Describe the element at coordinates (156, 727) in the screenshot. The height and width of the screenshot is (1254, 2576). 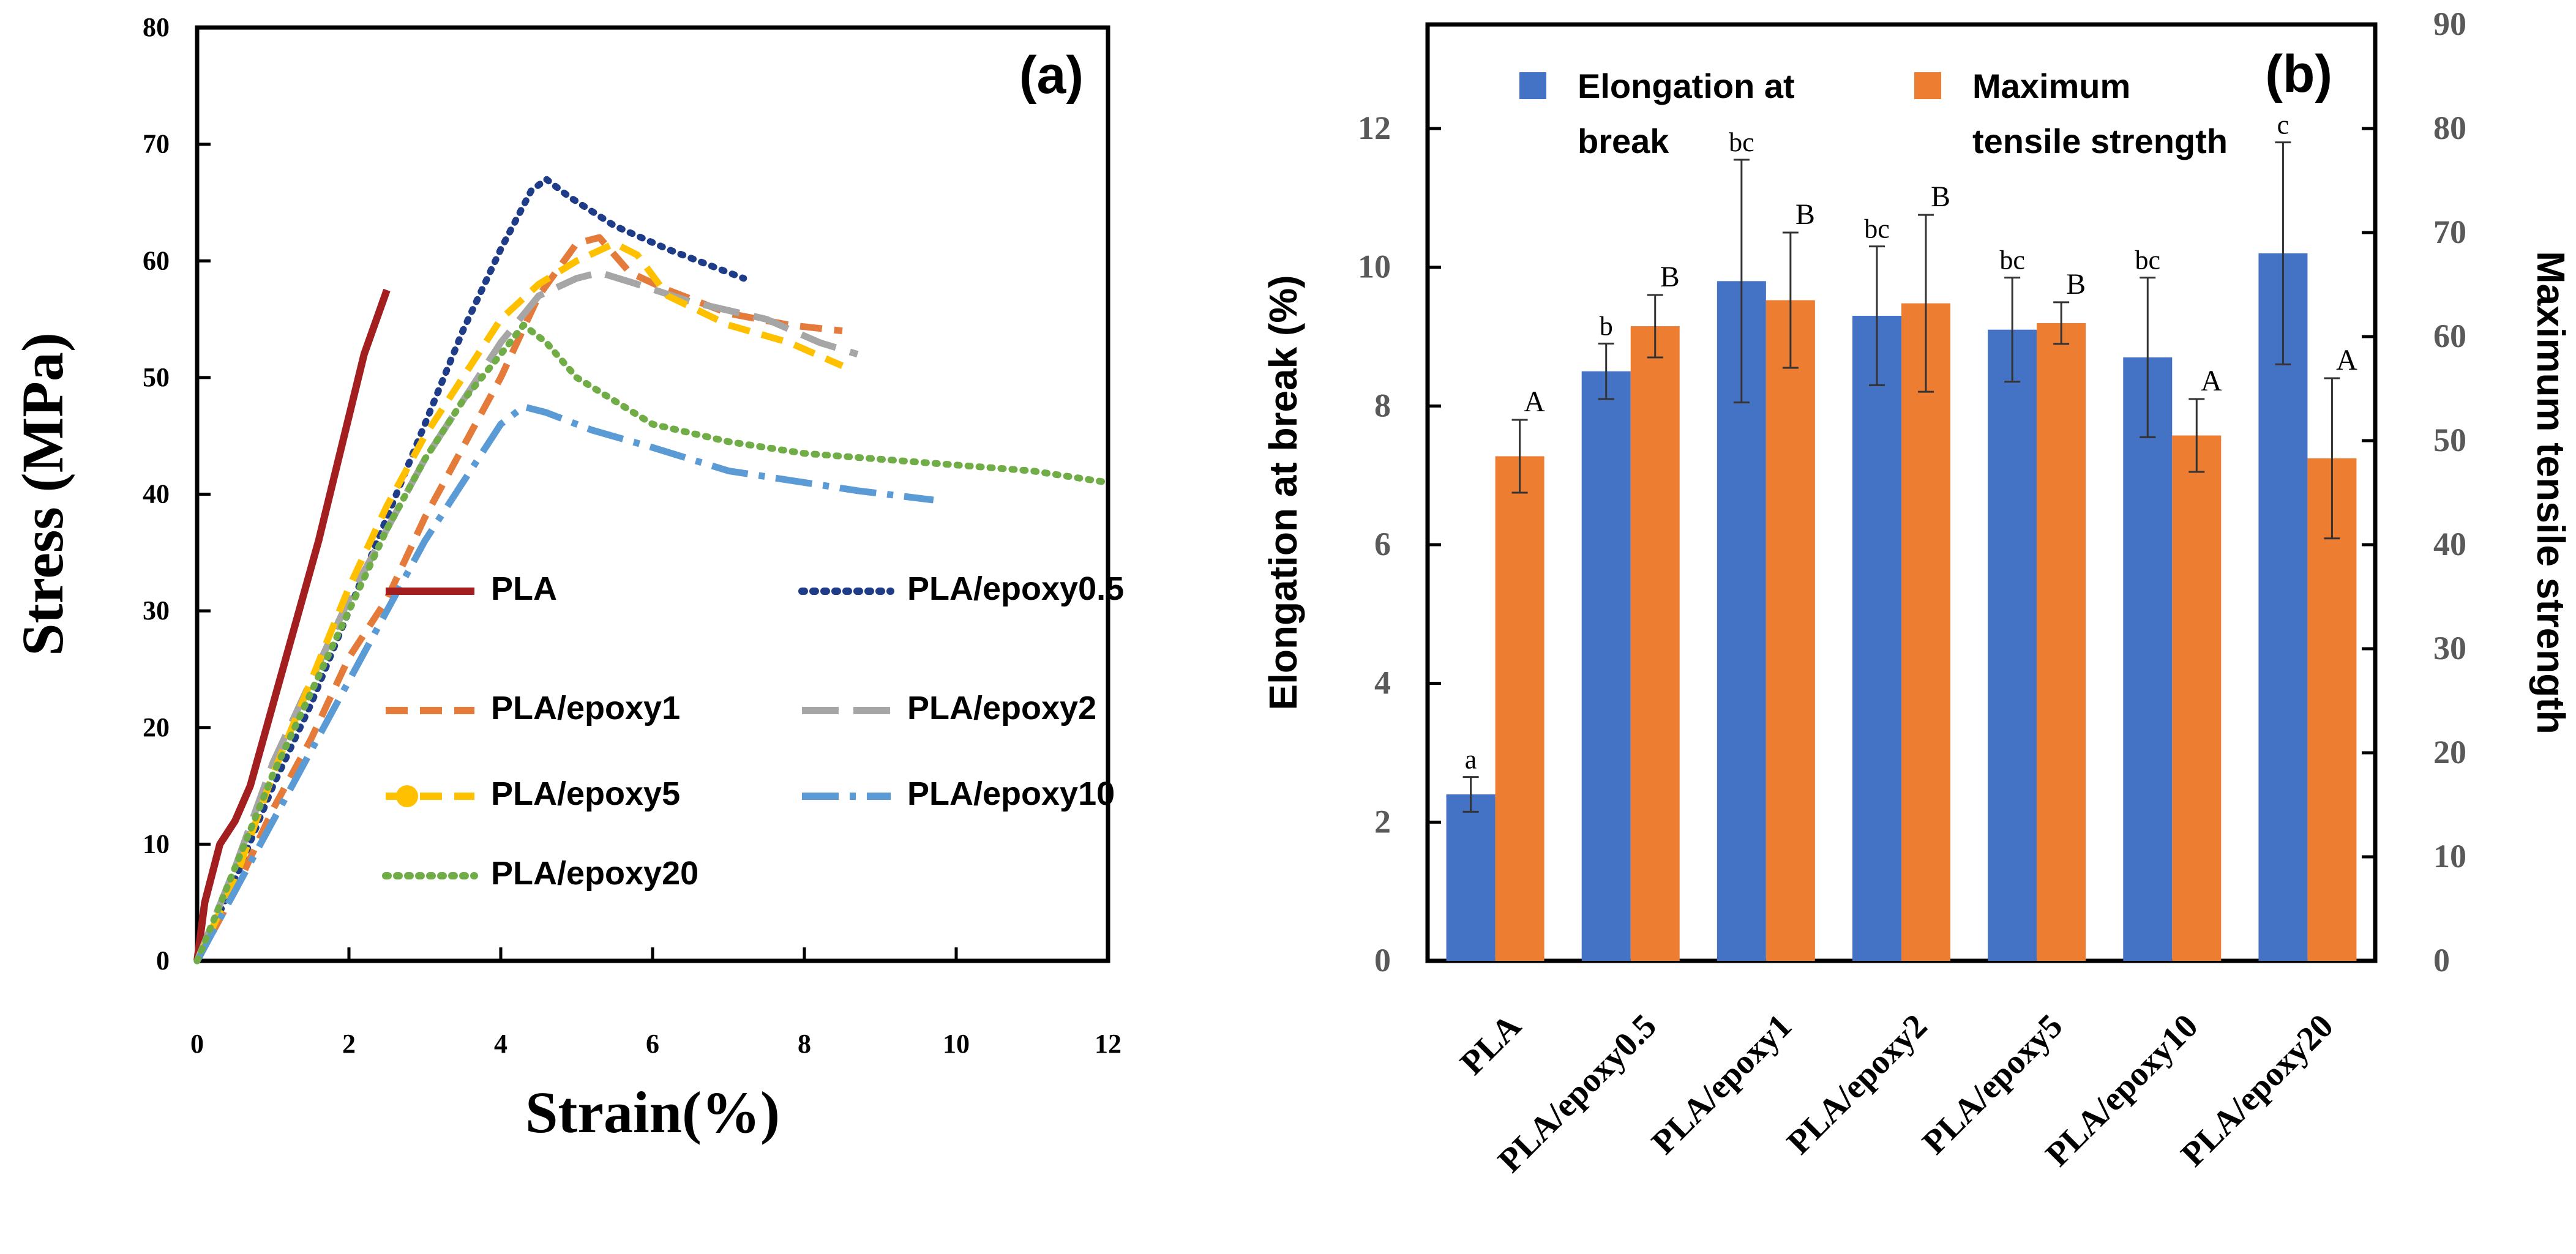
I see `y-tick-label: 20` at that location.